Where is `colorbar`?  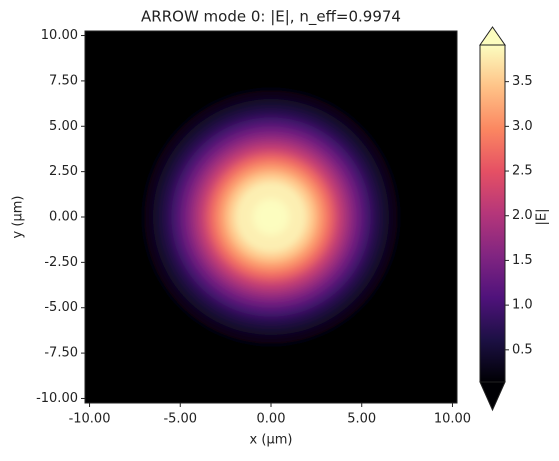
colorbar is located at coordinates (492, 213).